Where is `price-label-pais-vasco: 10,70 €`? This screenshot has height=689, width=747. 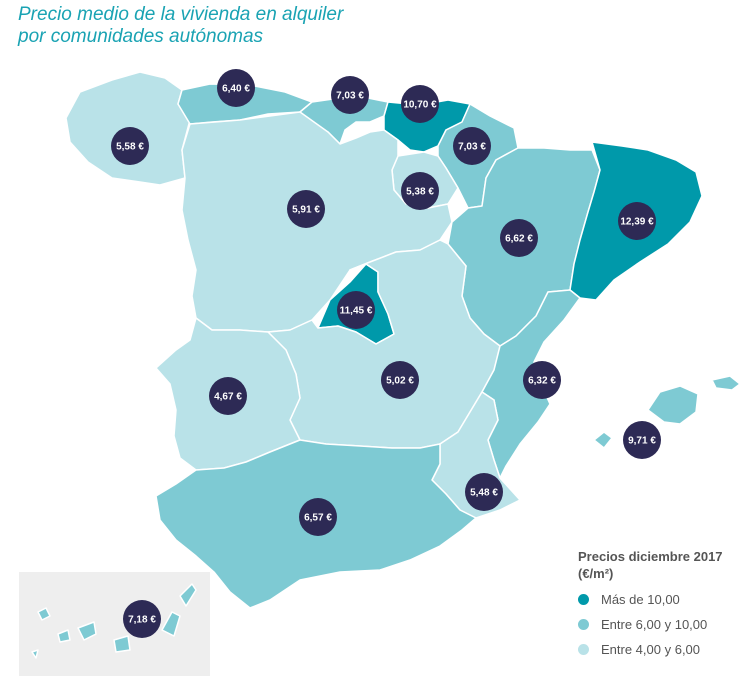 price-label-pais-vasco: 10,70 € is located at coordinates (420, 105).